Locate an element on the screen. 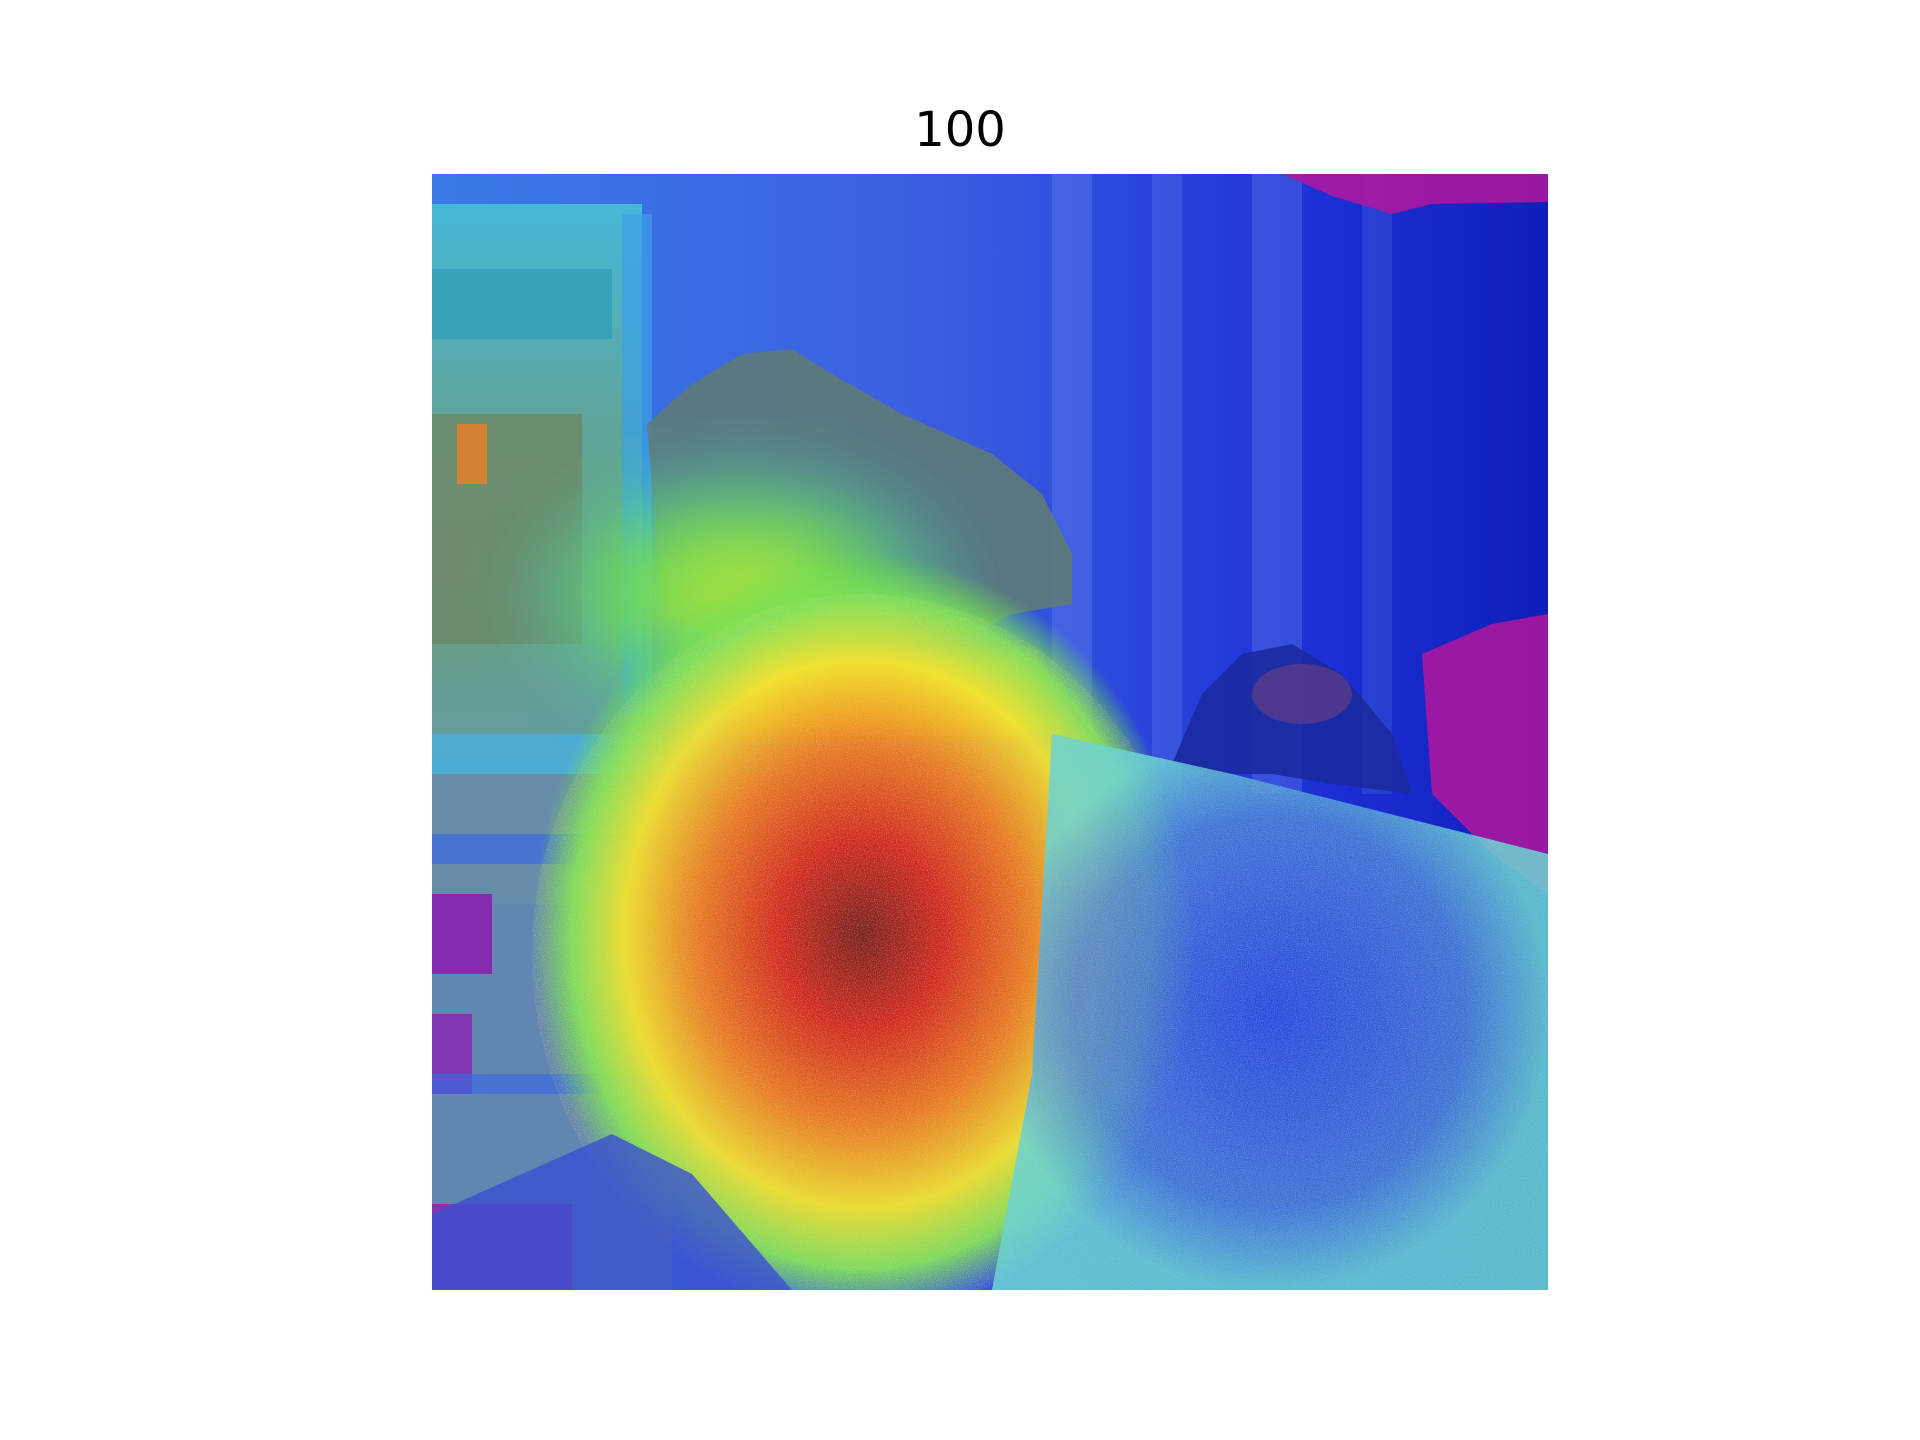  curtain-streaks is located at coordinates (1222, 484).